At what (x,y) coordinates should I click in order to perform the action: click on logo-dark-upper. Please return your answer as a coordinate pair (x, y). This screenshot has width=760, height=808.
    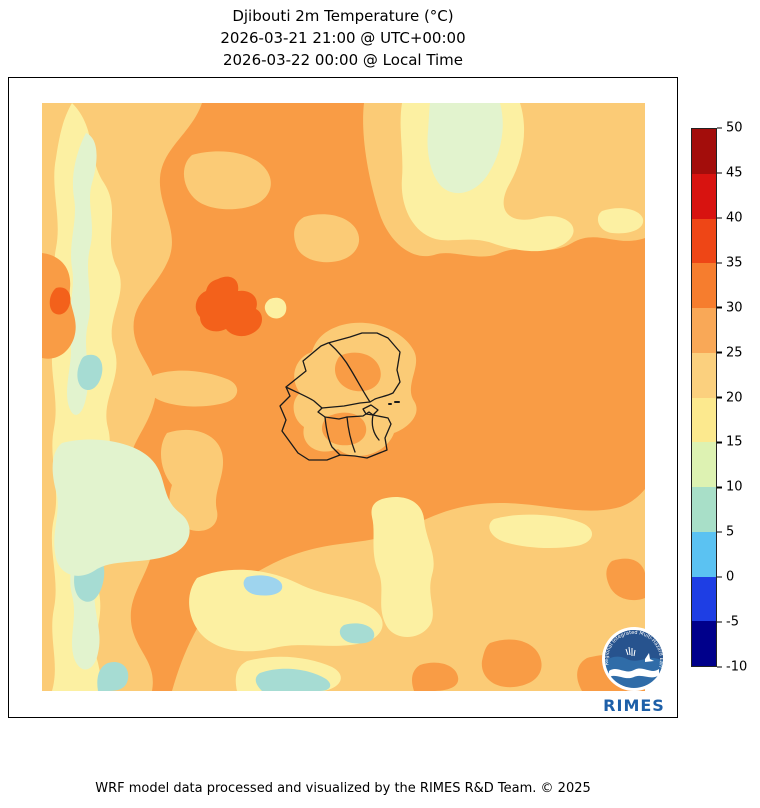
    Looking at the image, I should click on (634, 645).